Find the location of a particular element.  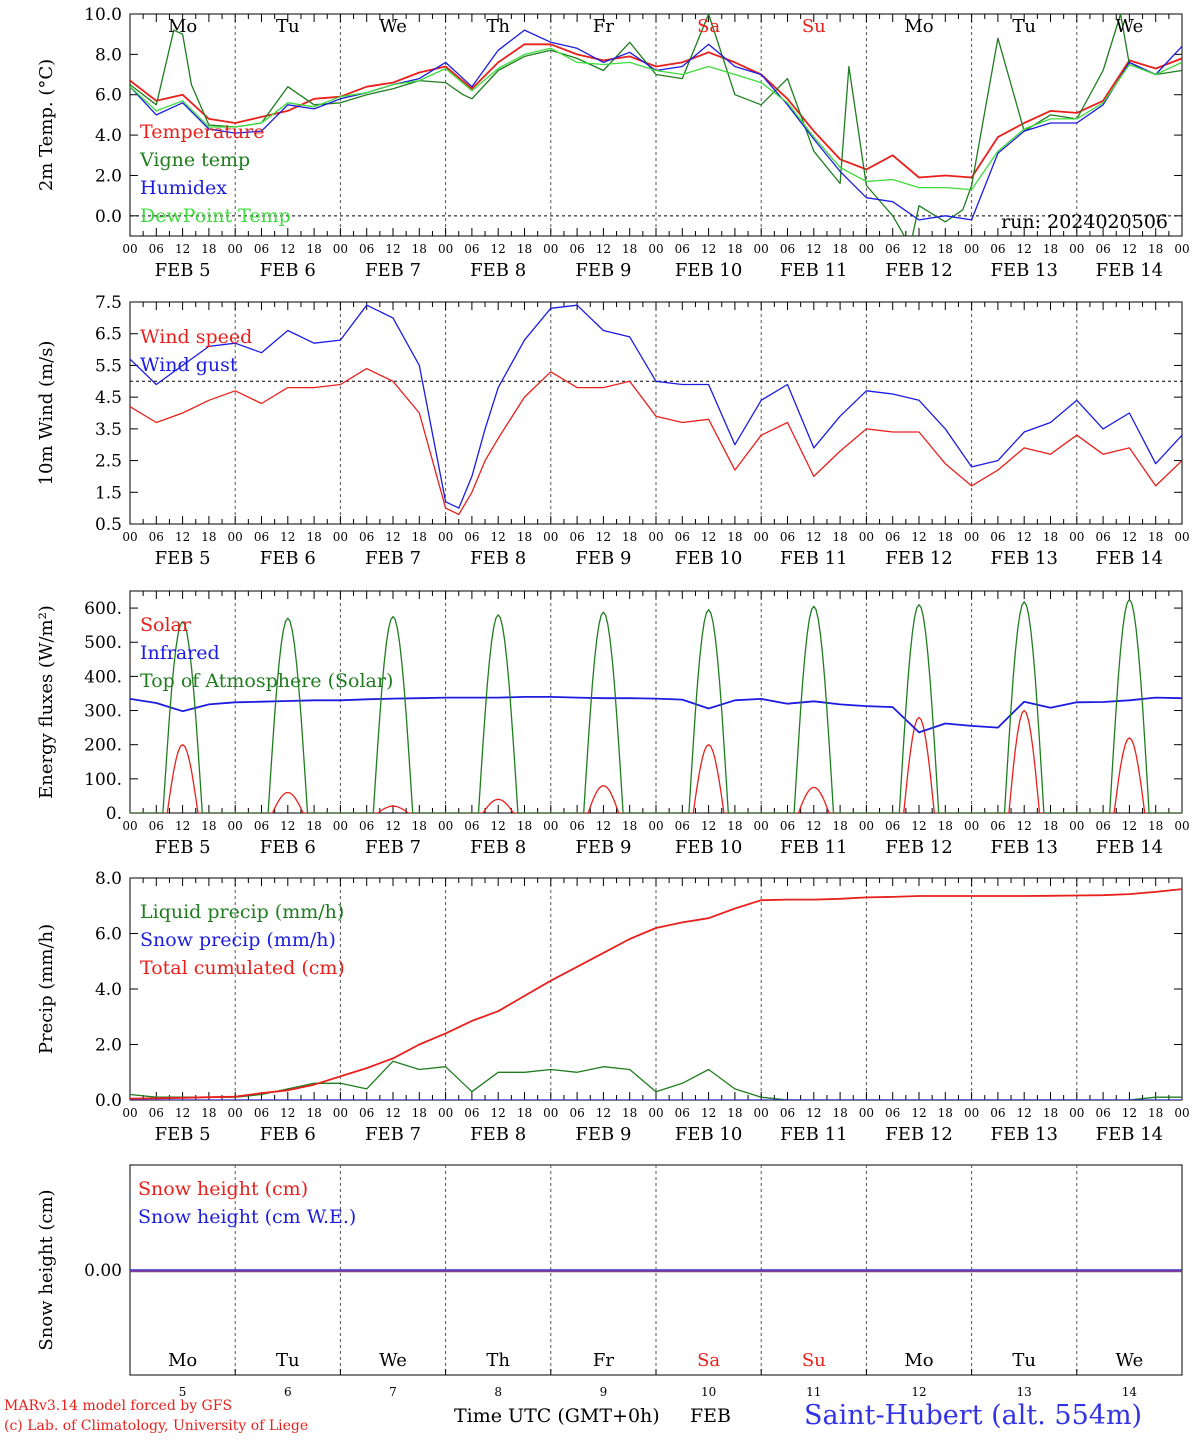

time-axis-label: Time UTC (GMT+0h) is located at coordinates (557, 1416).